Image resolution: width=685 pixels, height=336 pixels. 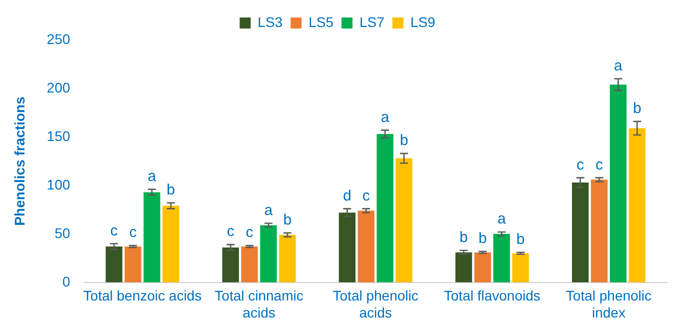 I want to click on y-axis-title: Phenolics fractions, so click(x=19, y=161).